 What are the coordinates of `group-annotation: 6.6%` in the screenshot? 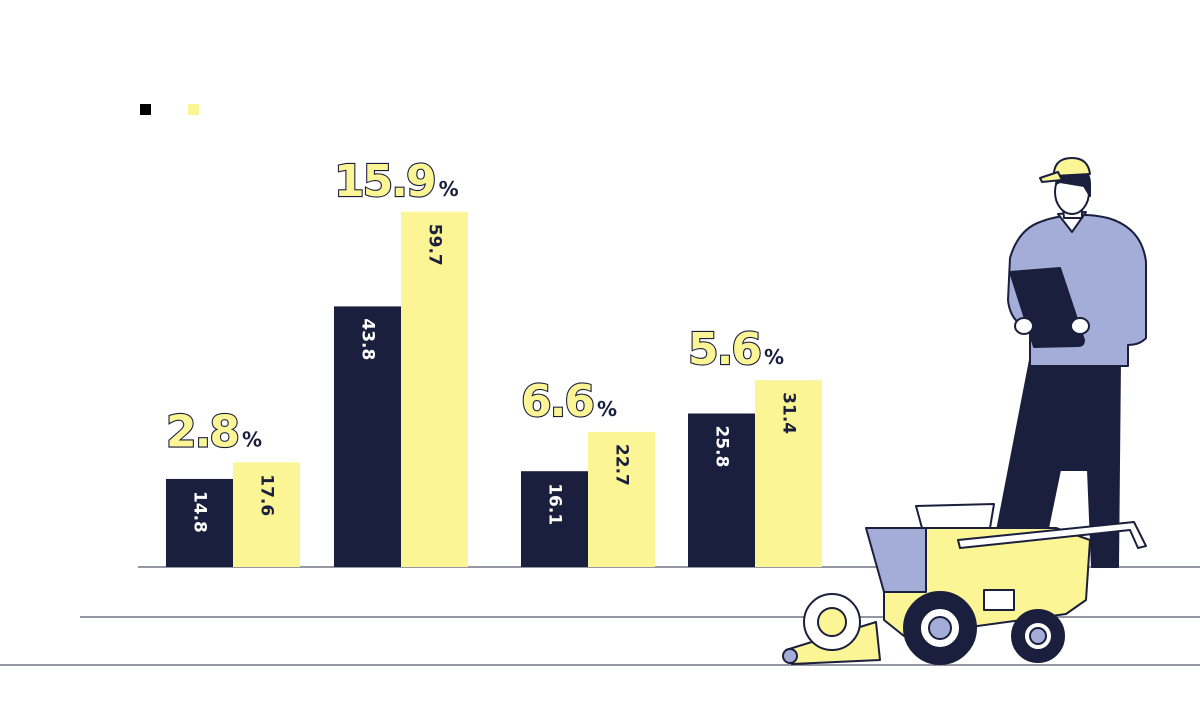 It's located at (569, 401).